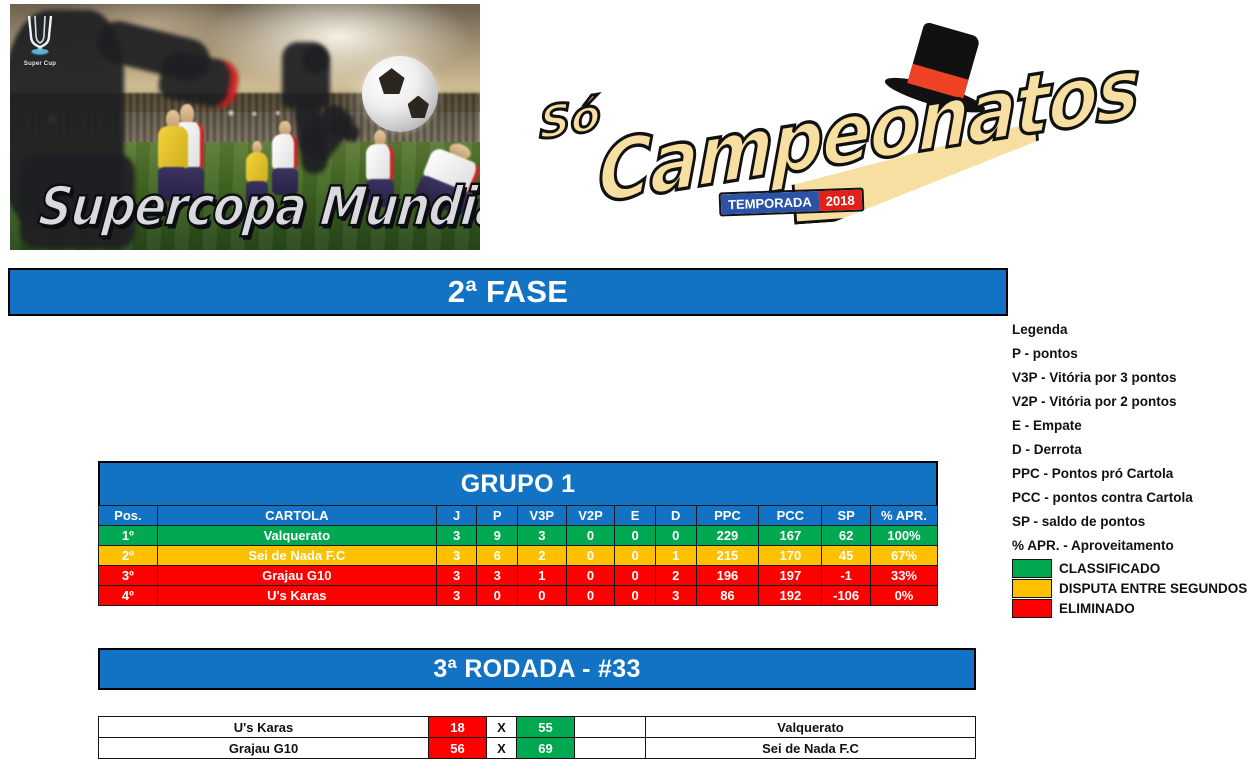  What do you see at coordinates (263, 727) in the screenshot?
I see `match-home-team: U's Karas` at bounding box center [263, 727].